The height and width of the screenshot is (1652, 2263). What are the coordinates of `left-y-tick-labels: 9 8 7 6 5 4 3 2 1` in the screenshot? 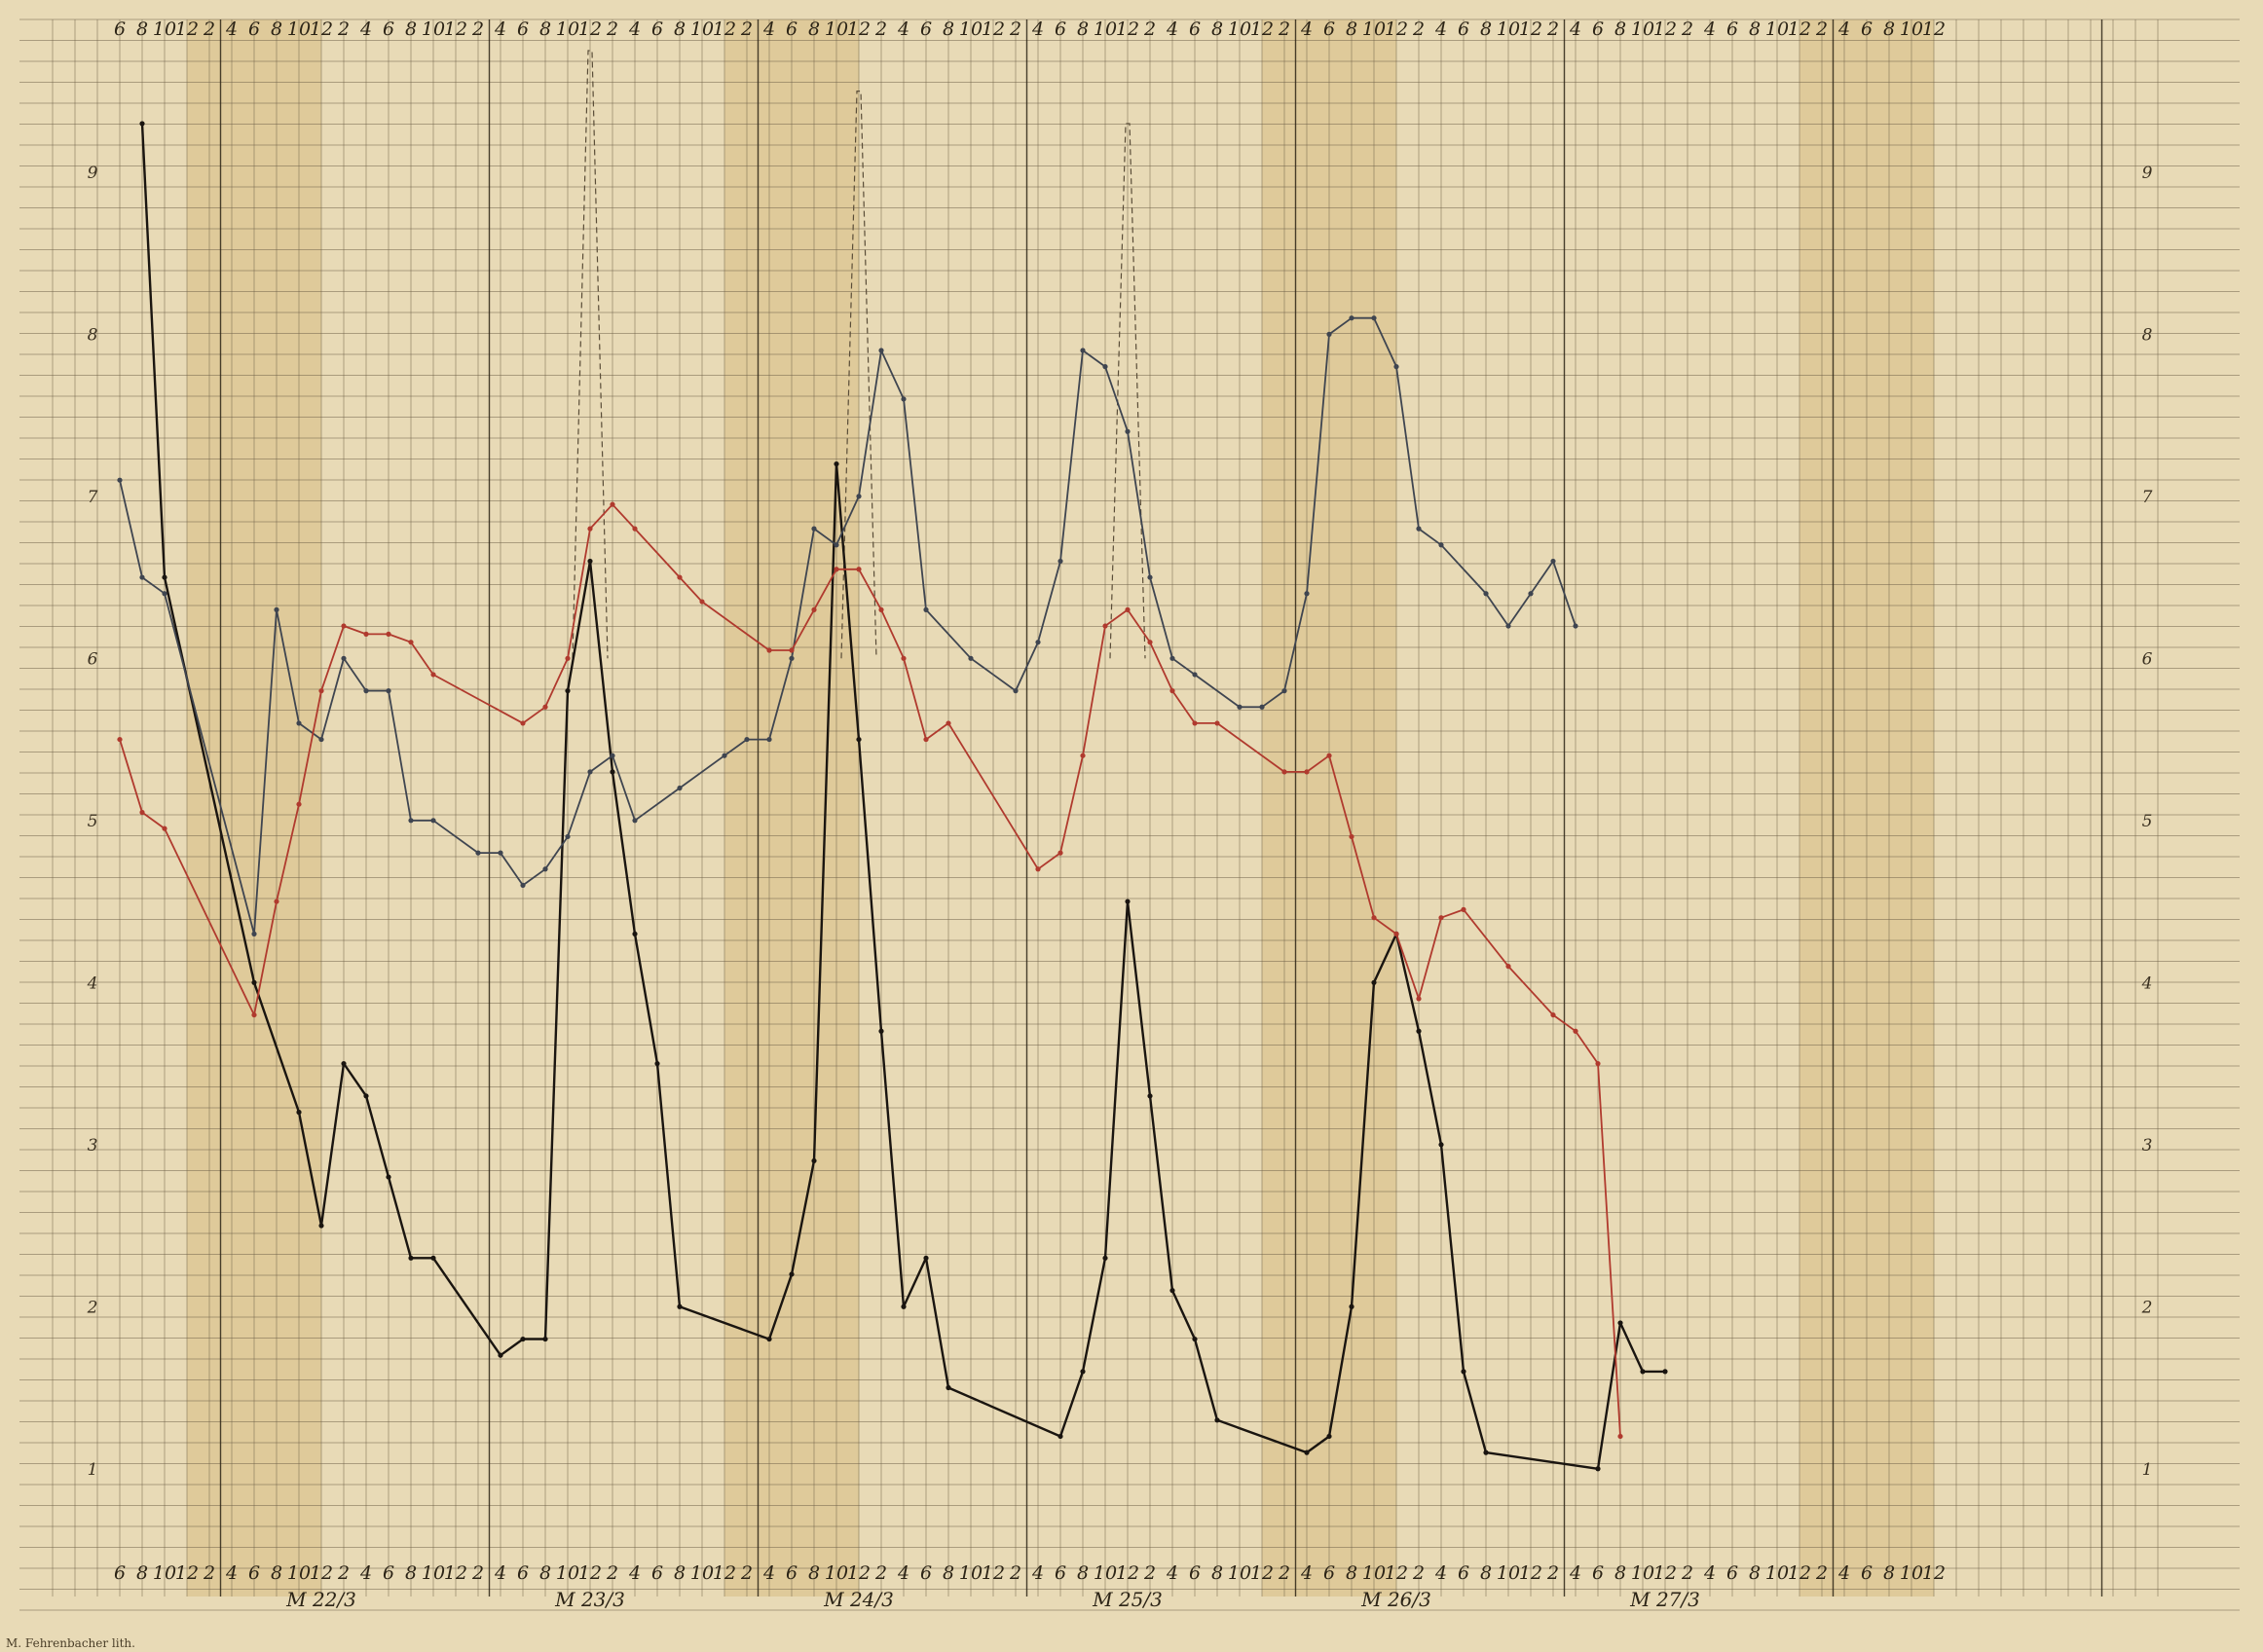 It's located at (92, 822).